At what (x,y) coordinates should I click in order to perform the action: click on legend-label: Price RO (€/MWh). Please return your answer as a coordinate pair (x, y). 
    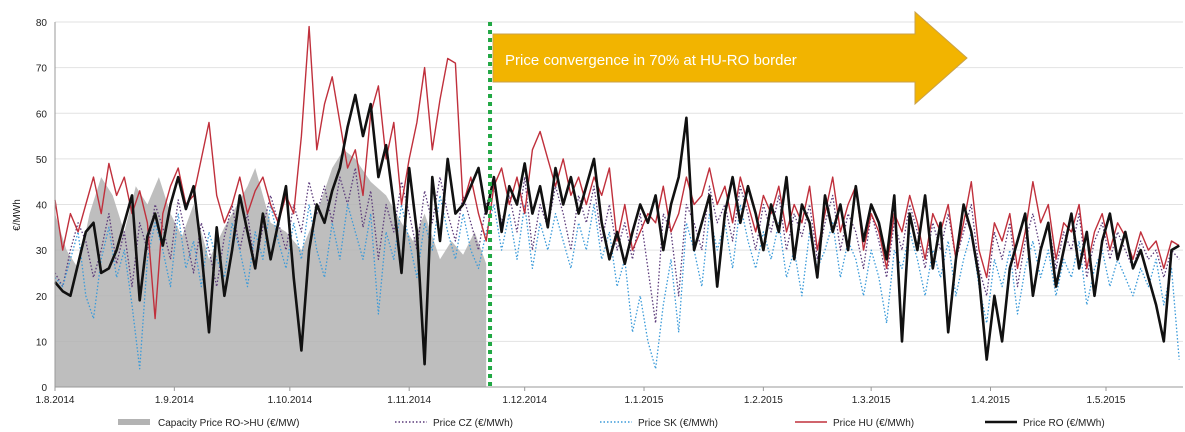
    Looking at the image, I should click on (1064, 423).